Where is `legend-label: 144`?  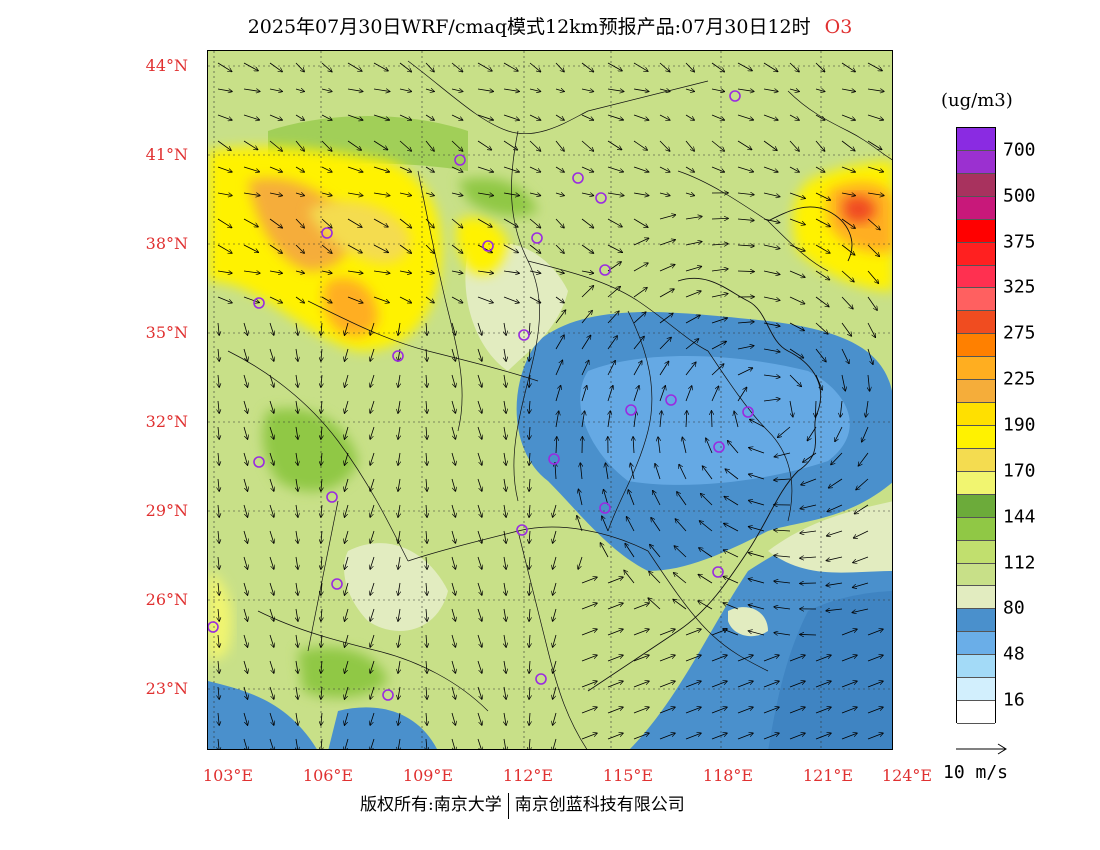 legend-label: 144 is located at coordinates (1019, 517).